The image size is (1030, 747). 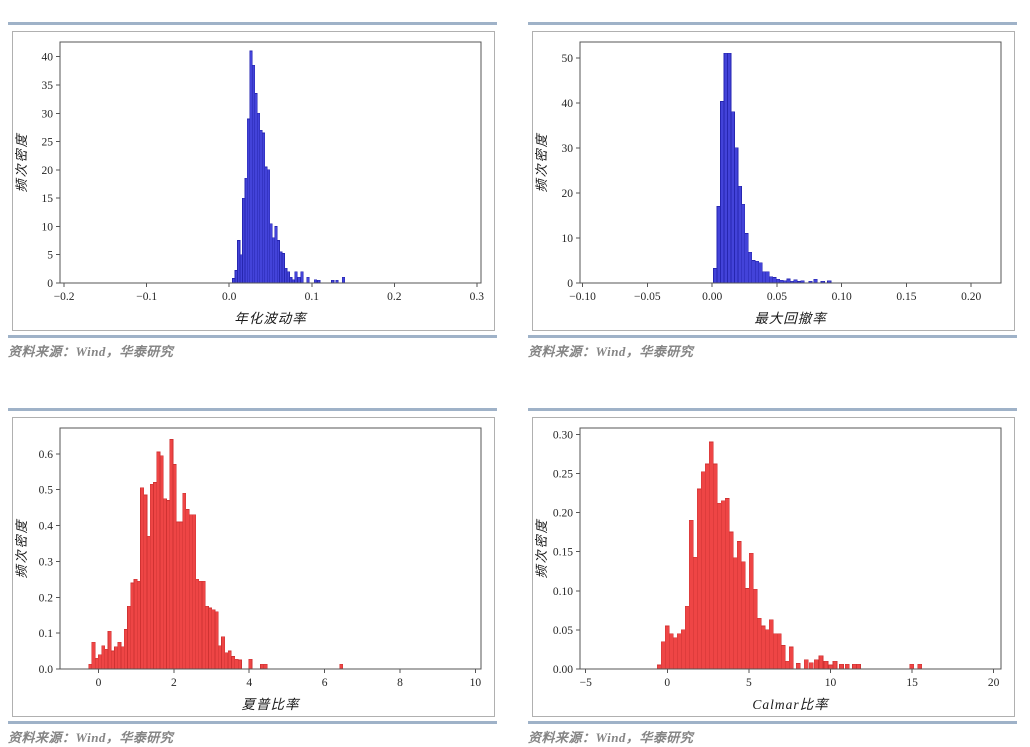 I want to click on svg-text: 4, so click(x=249, y=683).